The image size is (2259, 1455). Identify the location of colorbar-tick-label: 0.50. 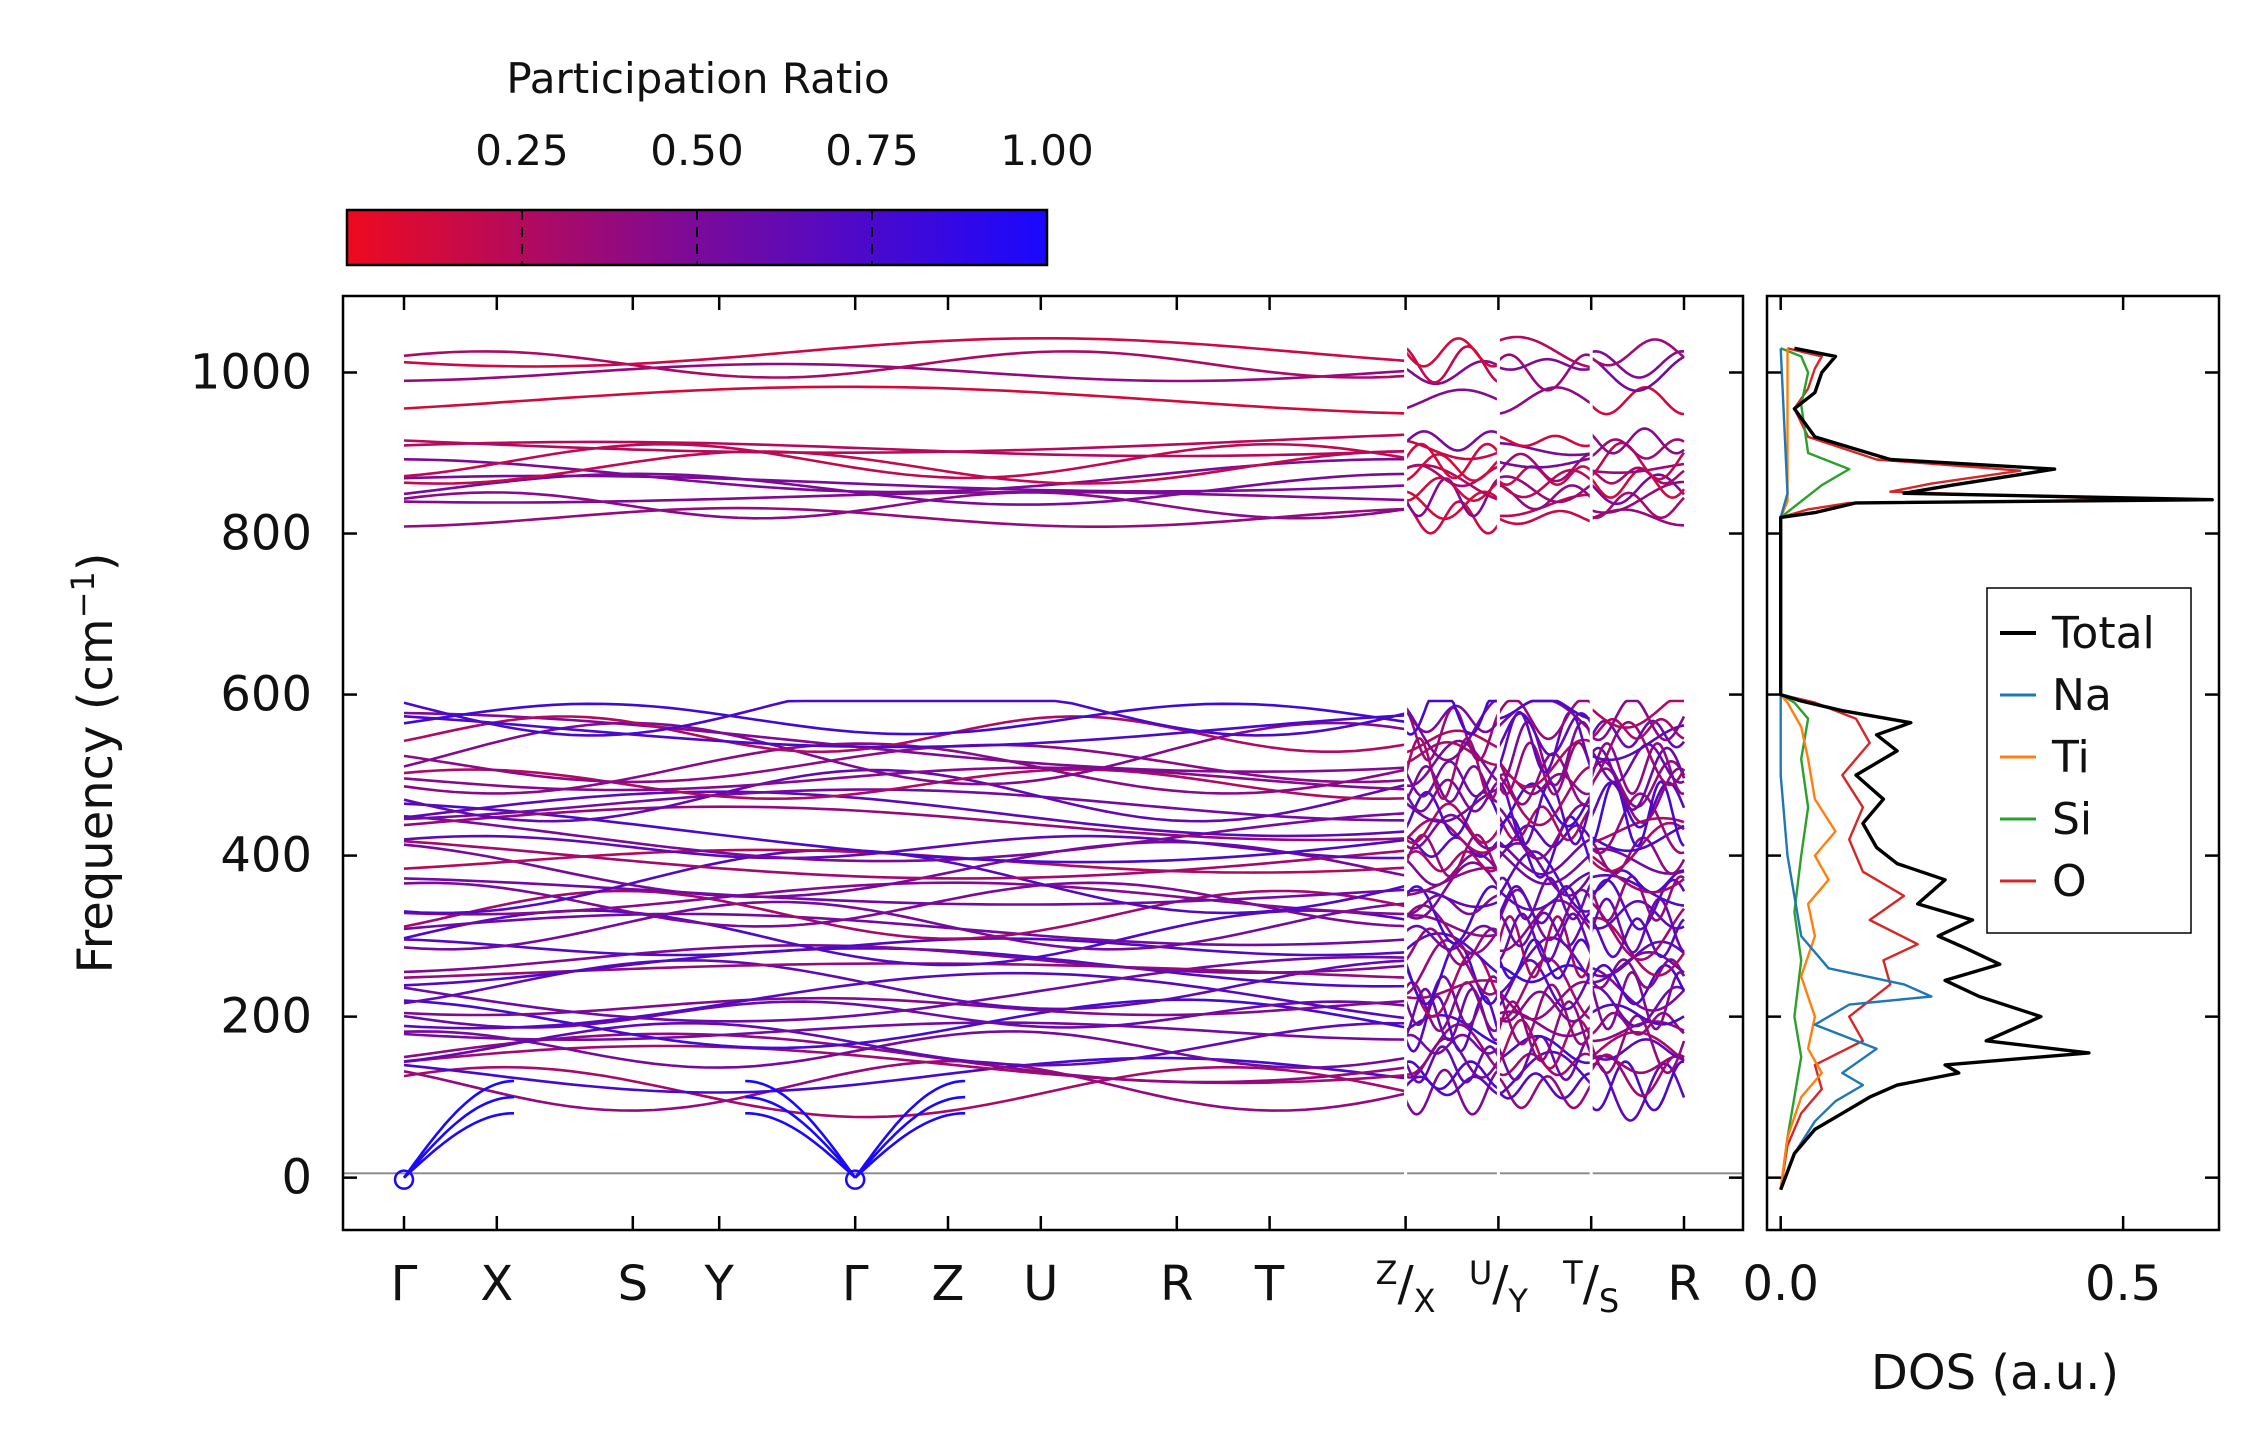
(697, 150).